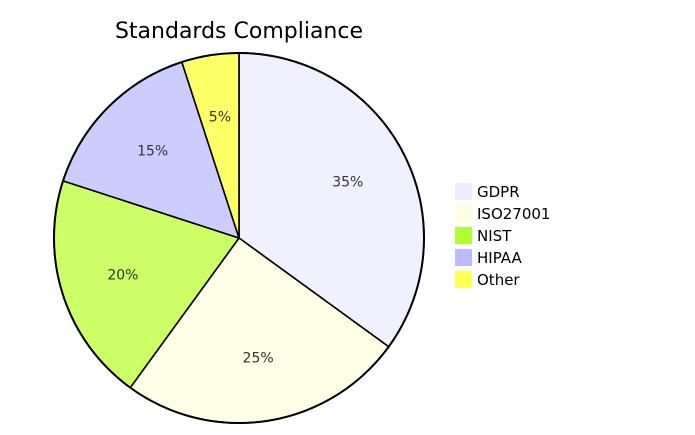 Image resolution: width=695 pixels, height=435 pixels. What do you see at coordinates (463, 213) in the screenshot?
I see `legend-swatch-iso27001` at bounding box center [463, 213].